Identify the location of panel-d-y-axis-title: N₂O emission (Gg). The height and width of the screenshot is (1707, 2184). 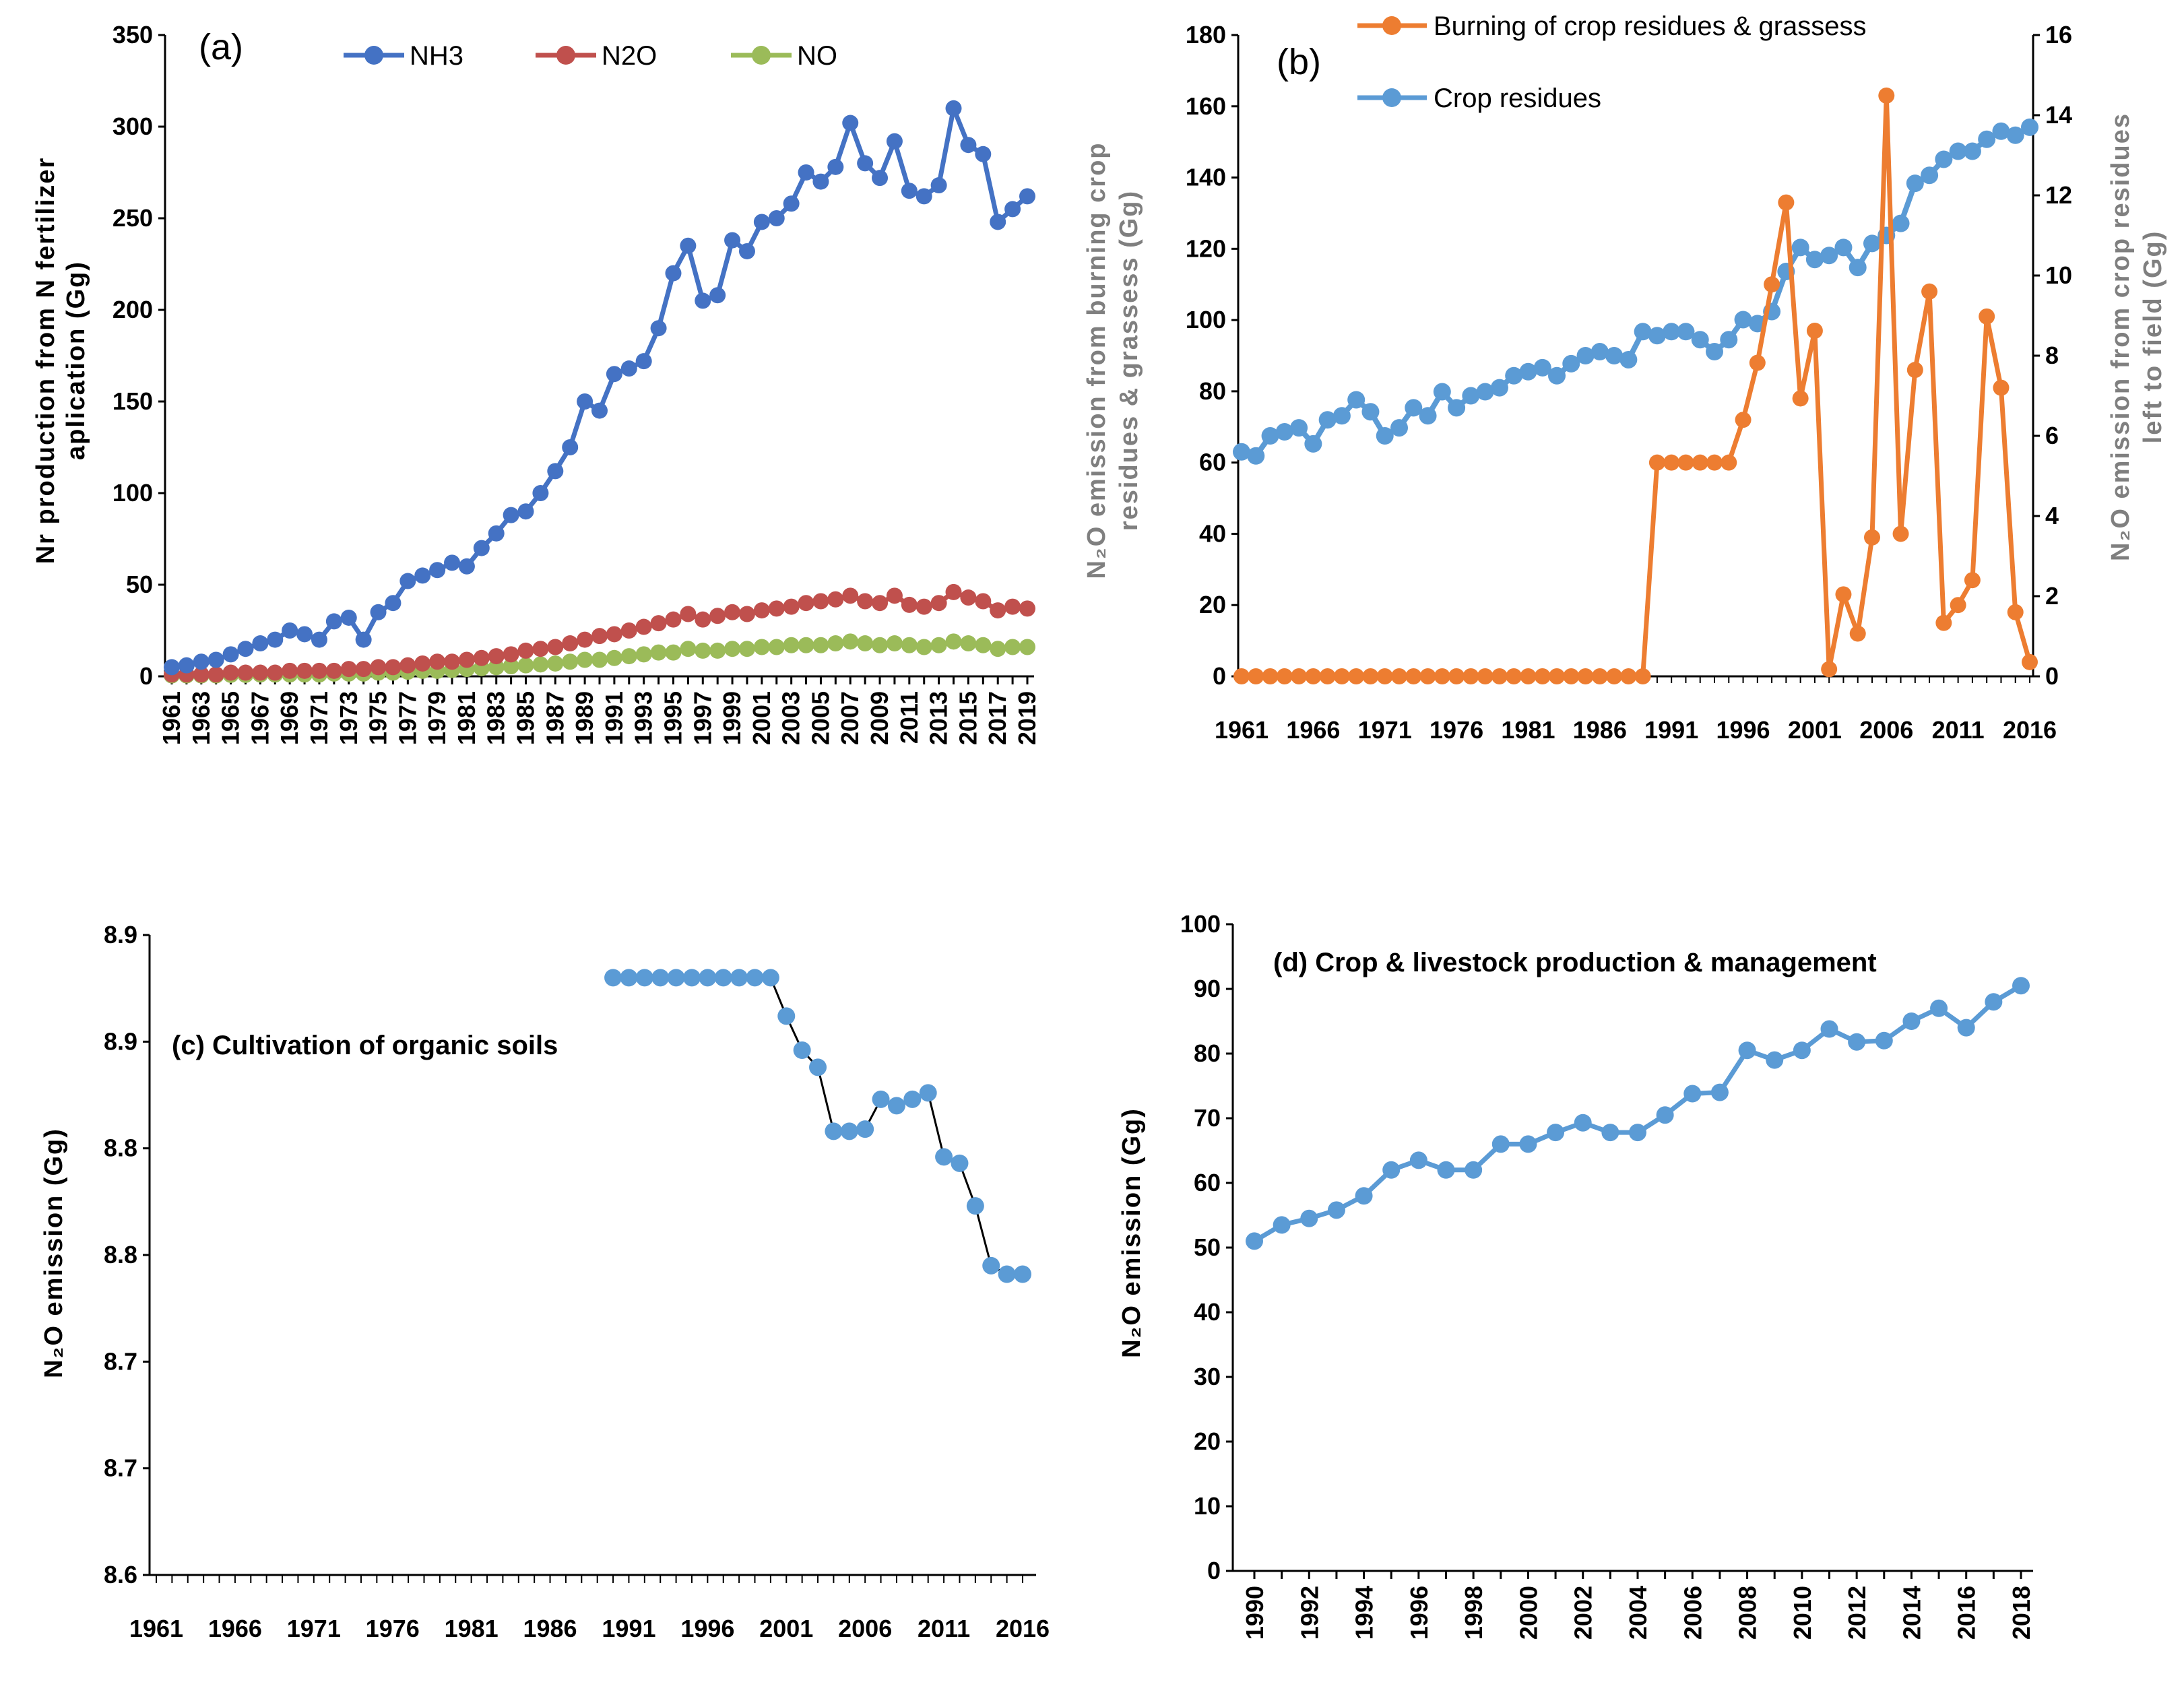
(1132, 1232).